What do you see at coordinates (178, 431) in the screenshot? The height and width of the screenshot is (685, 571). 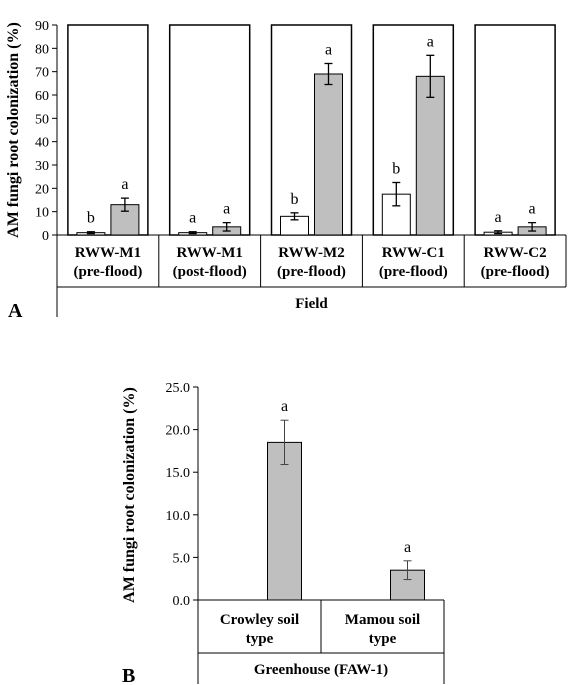 I see `y-tick-label: 20.0` at bounding box center [178, 431].